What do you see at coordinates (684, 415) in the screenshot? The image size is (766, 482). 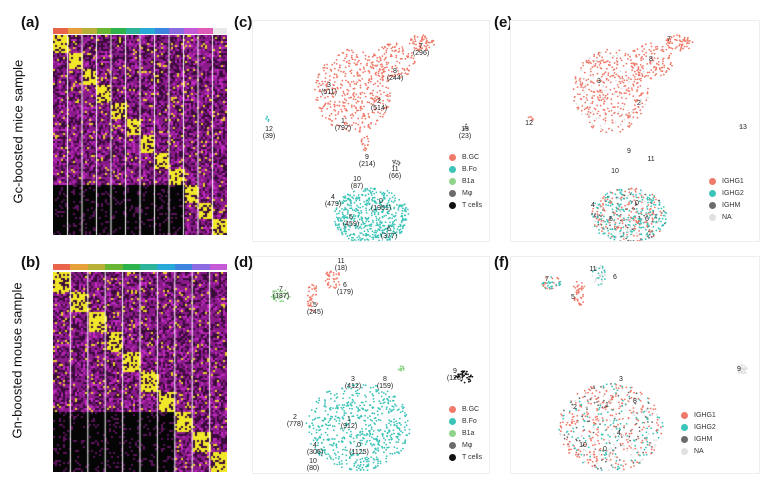 I see `legend-dot-ighg1` at bounding box center [684, 415].